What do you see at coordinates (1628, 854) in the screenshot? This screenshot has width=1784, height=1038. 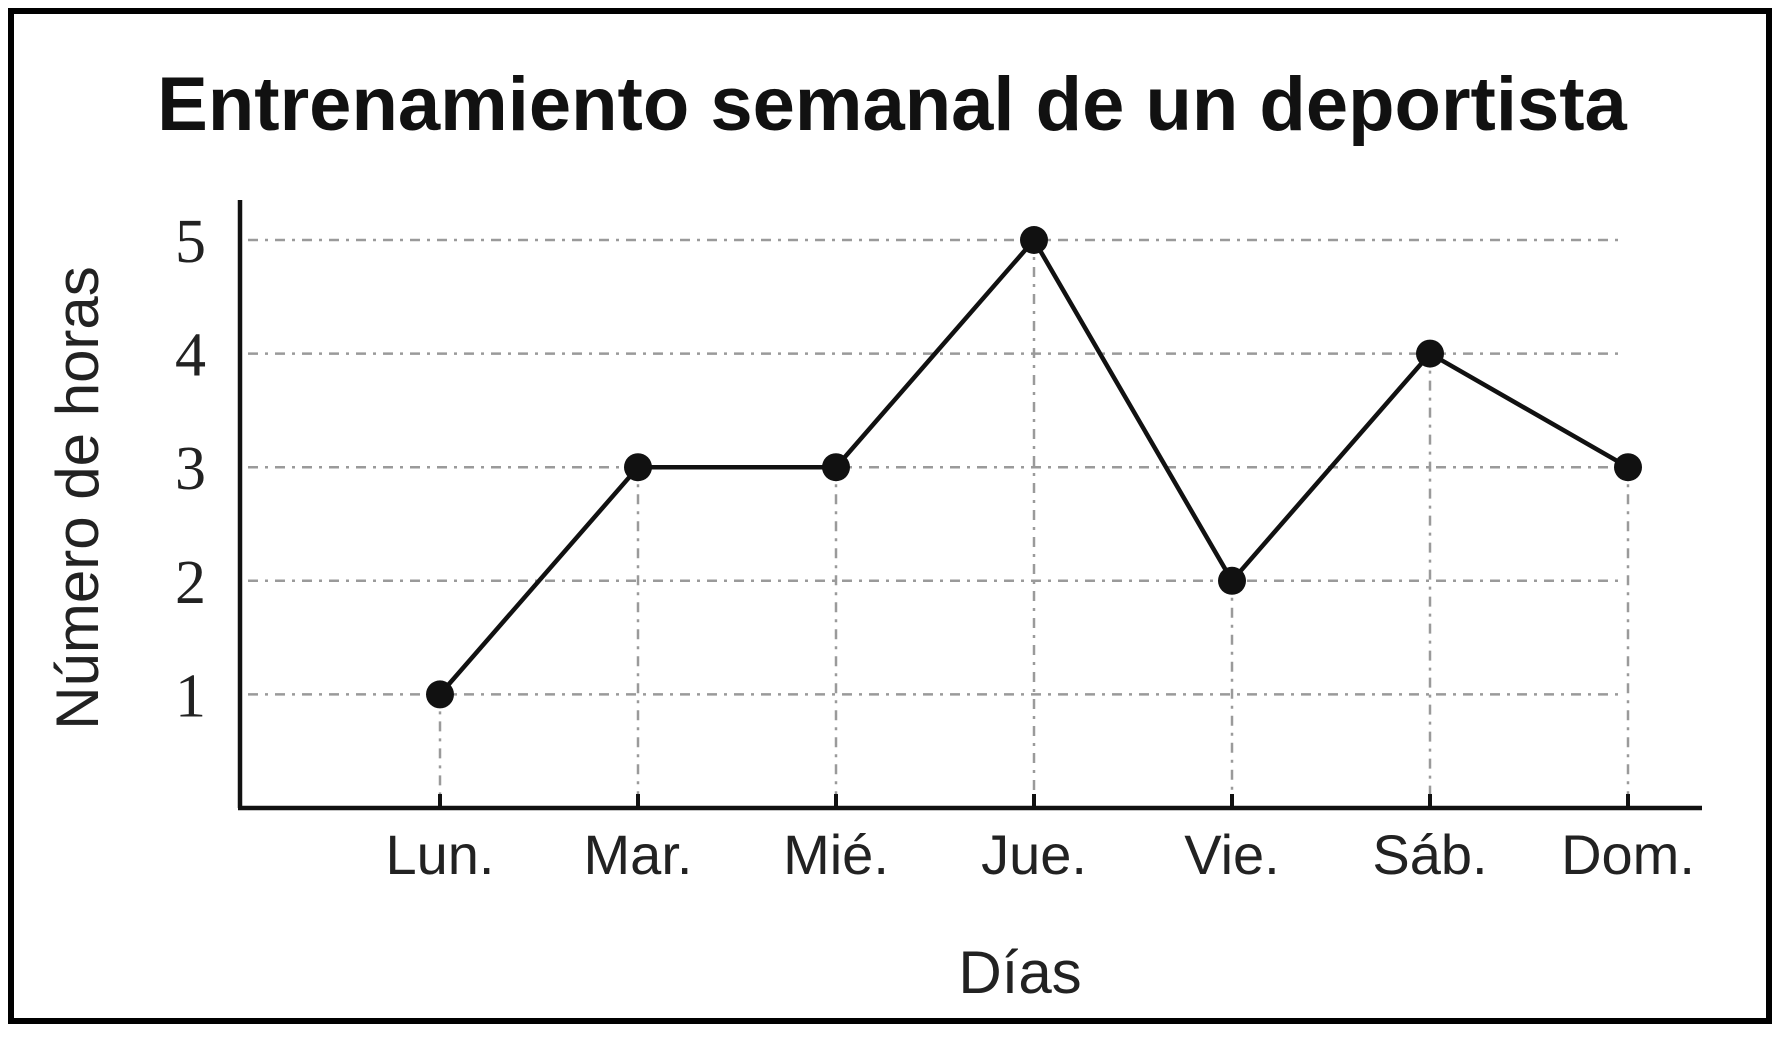 I see `x-tick-label-7: Dom.` at bounding box center [1628, 854].